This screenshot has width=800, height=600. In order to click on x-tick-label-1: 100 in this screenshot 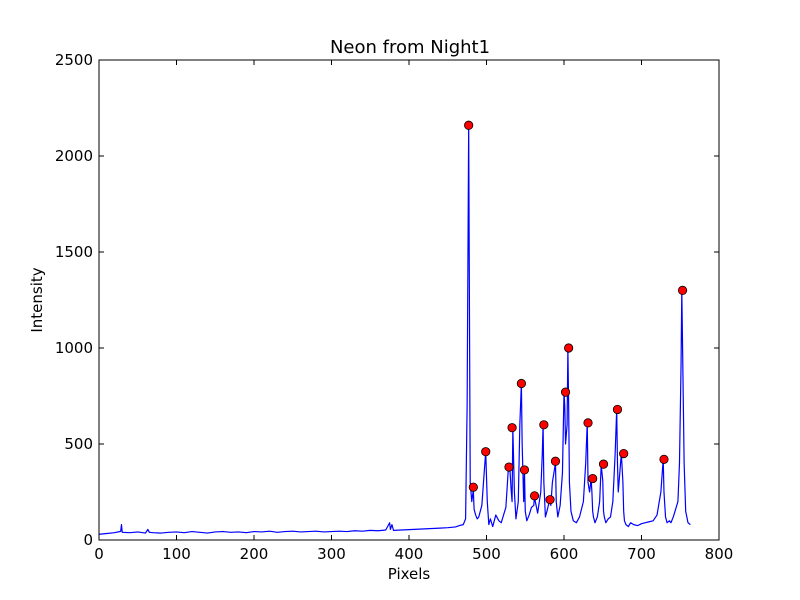, I will do `click(176, 554)`.